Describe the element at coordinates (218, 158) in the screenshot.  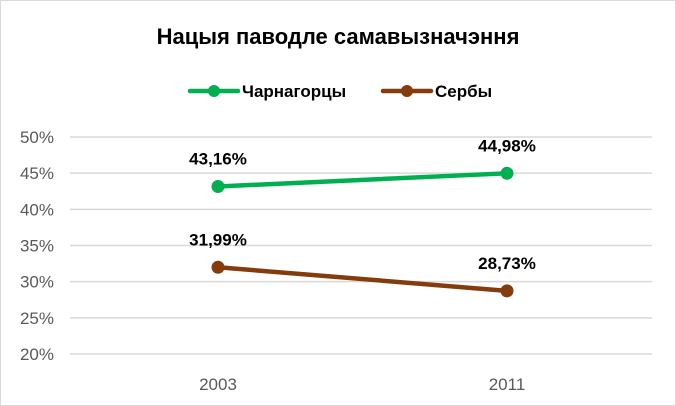
I see `data-label: 43,16%` at that location.